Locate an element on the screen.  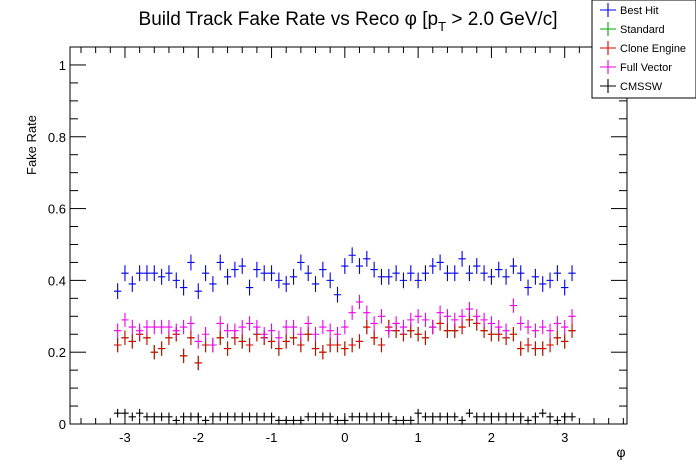
y-tick-label: 0 is located at coordinates (62, 424).